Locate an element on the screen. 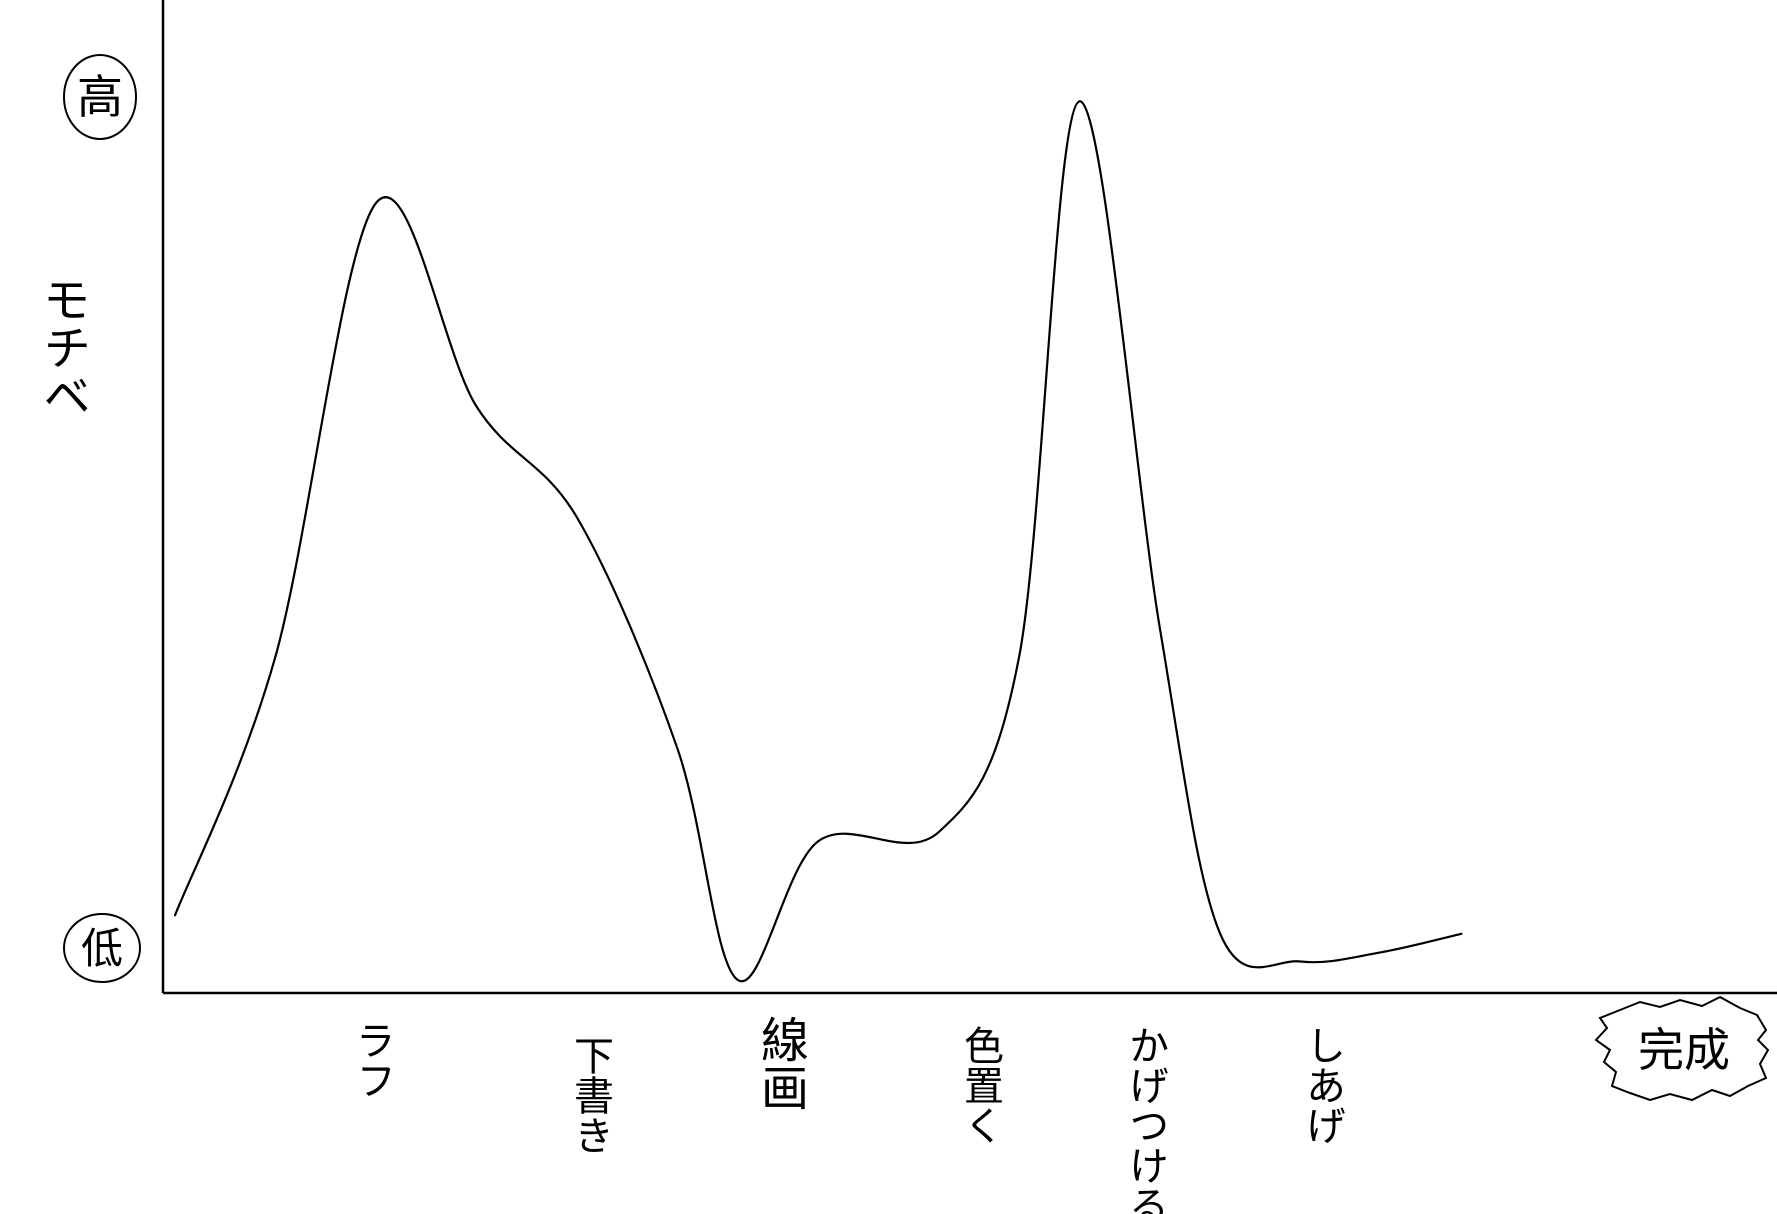 The width and height of the screenshot is (1777, 1214). y-high-circle is located at coordinates (100, 97).